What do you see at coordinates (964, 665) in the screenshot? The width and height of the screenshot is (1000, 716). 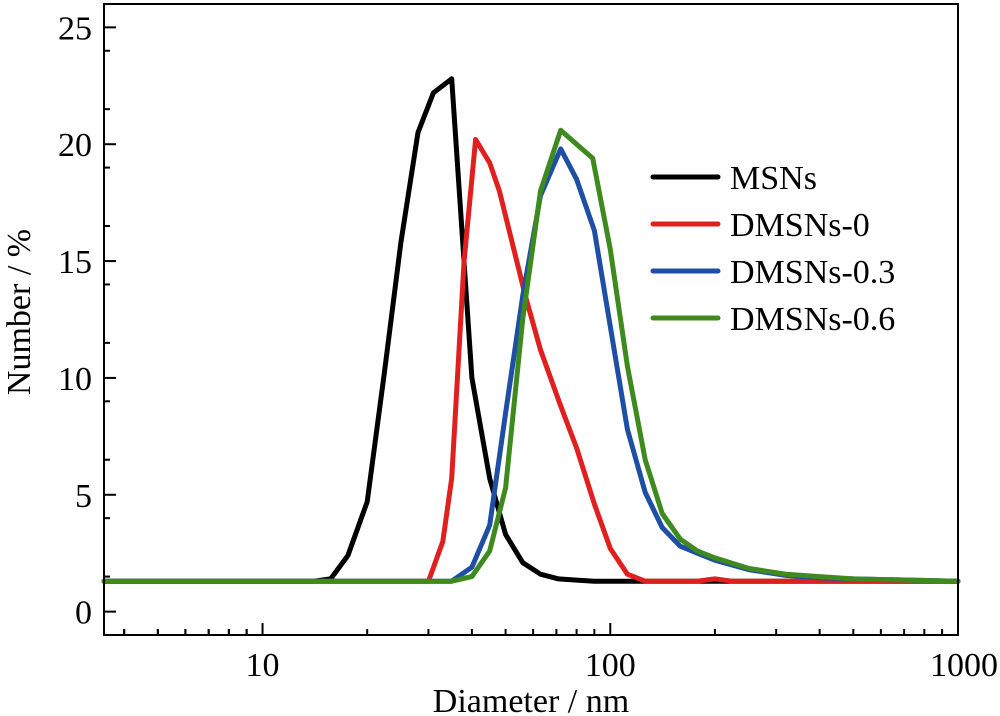 I see `x-tick-label: 1000` at bounding box center [964, 665].